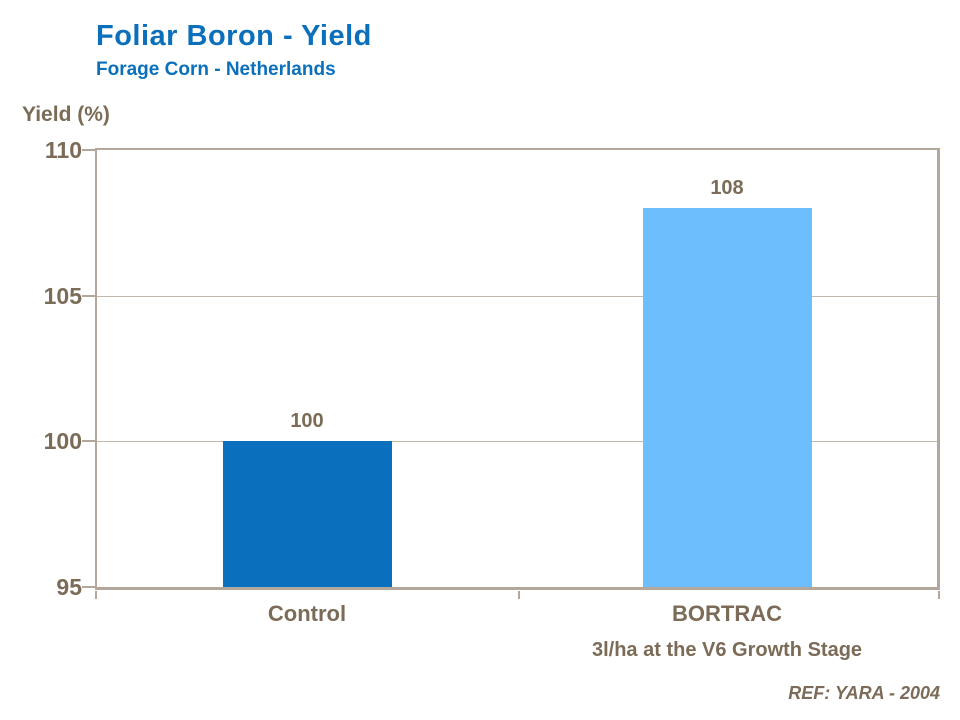 The image size is (960, 720). What do you see at coordinates (216, 69) in the screenshot?
I see `chart-subtitle: Forage Corn - Netherlands` at bounding box center [216, 69].